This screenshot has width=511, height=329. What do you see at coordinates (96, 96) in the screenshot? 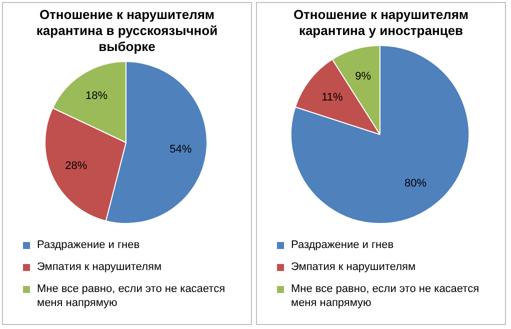
I see `data-label: 18%` at bounding box center [96, 96].